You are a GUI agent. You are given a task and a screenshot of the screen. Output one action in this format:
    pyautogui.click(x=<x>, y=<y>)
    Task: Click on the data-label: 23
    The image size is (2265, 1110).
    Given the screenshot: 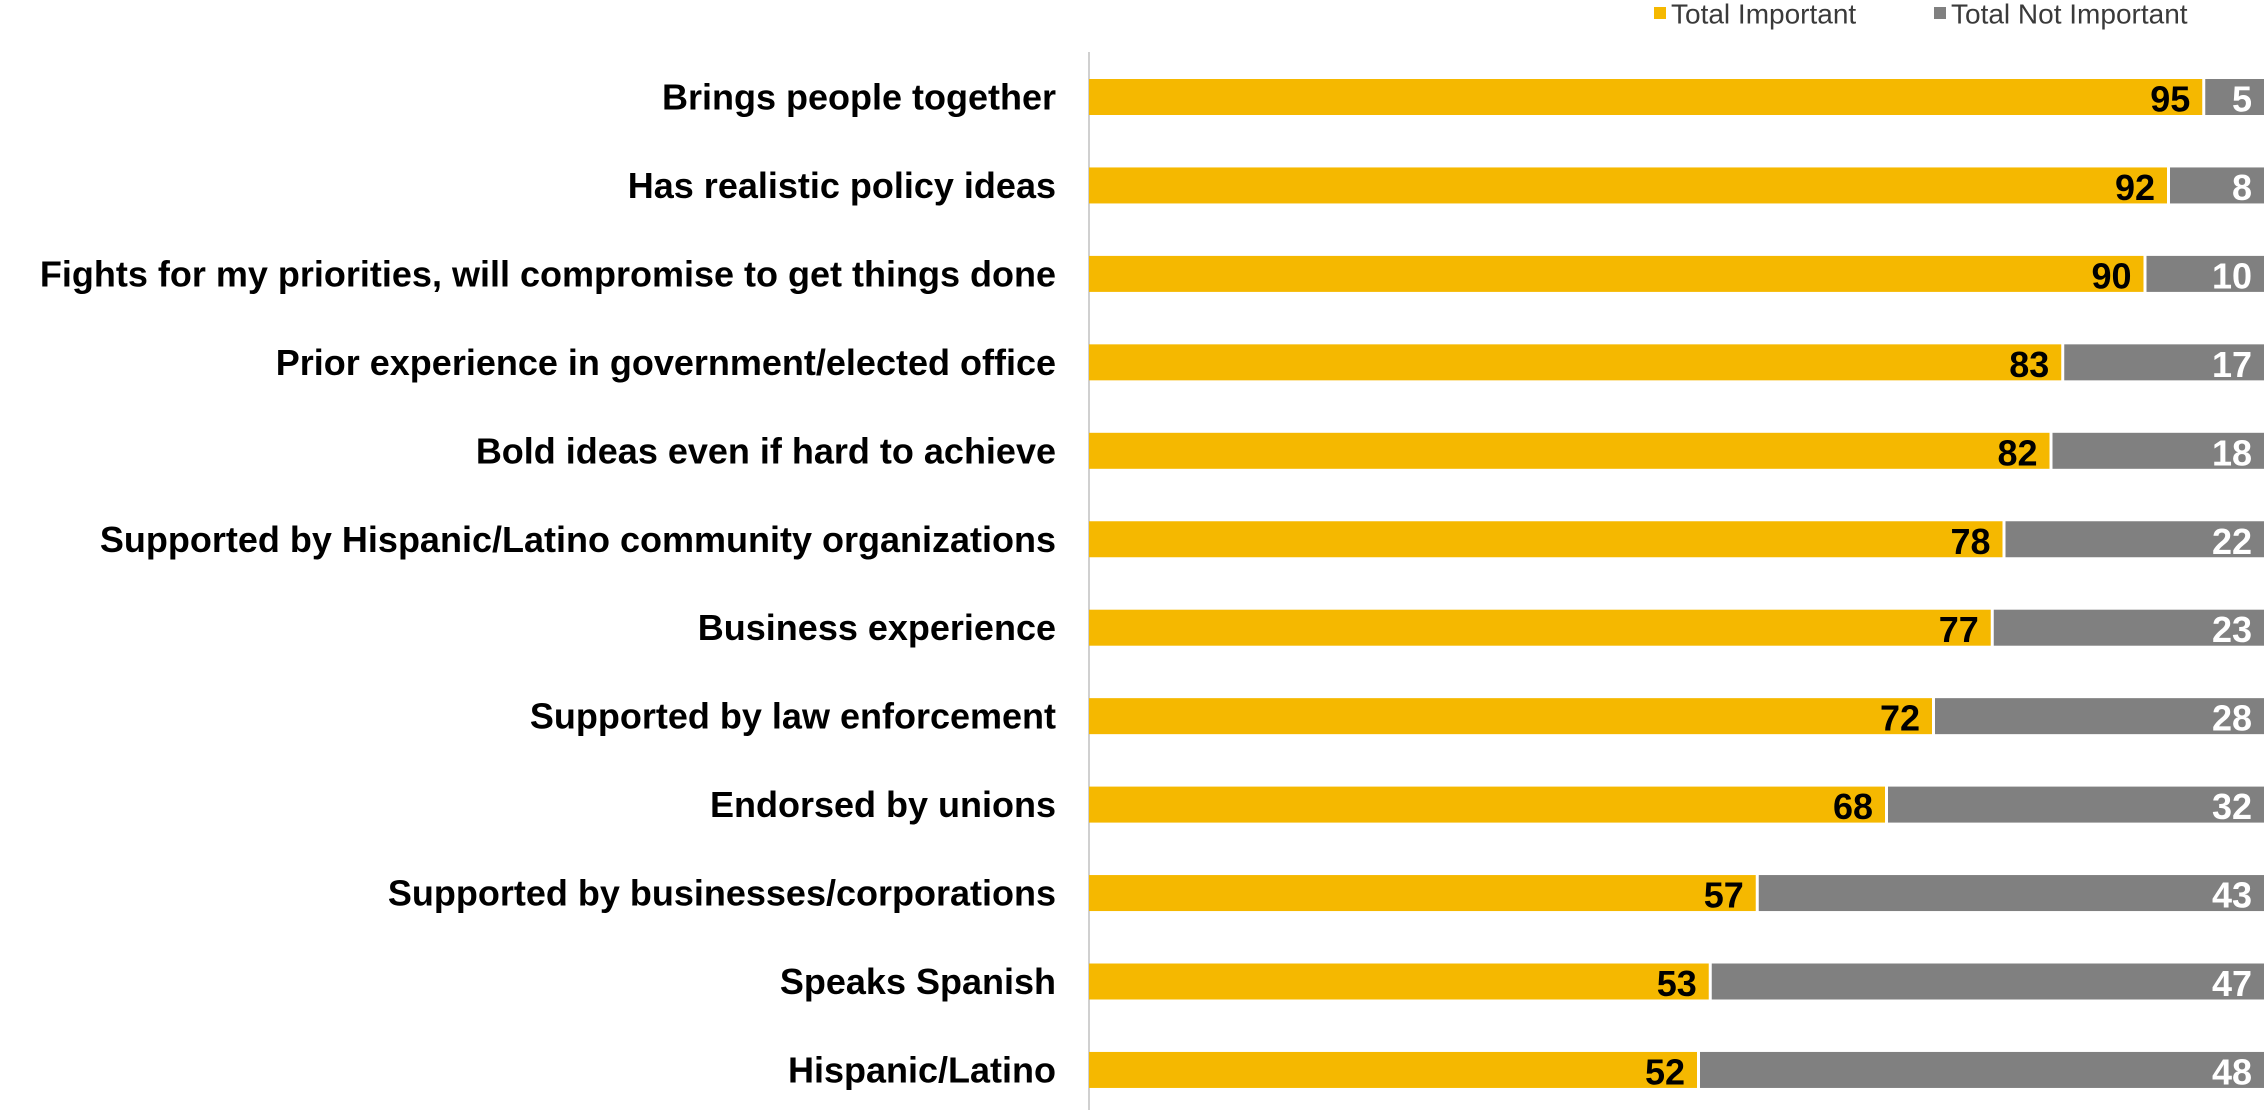 What is the action you would take?
    pyautogui.click(x=2232, y=629)
    